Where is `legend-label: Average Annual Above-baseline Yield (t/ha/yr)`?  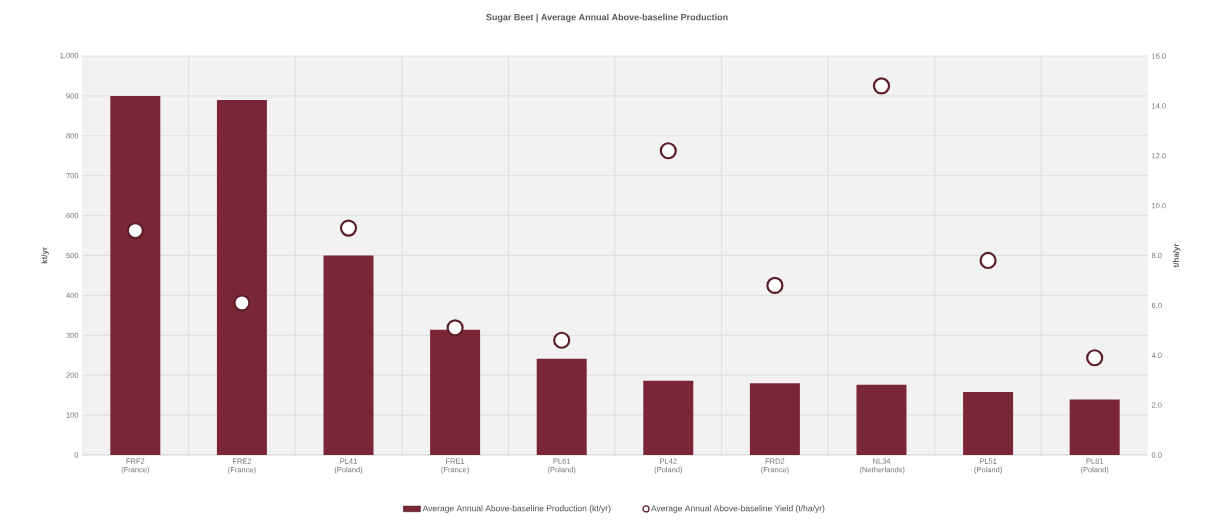 legend-label: Average Annual Above-baseline Yield (t/ha/yr) is located at coordinates (737, 509).